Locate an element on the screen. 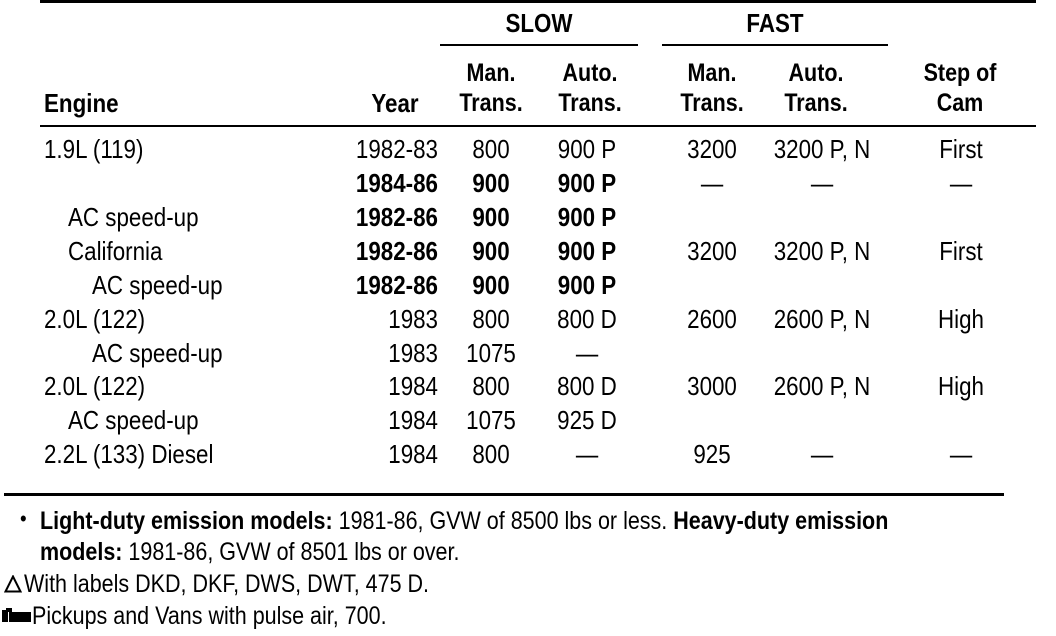 The height and width of the screenshot is (636, 1056). fast-auto-line2: Trans. is located at coordinates (816, 103).